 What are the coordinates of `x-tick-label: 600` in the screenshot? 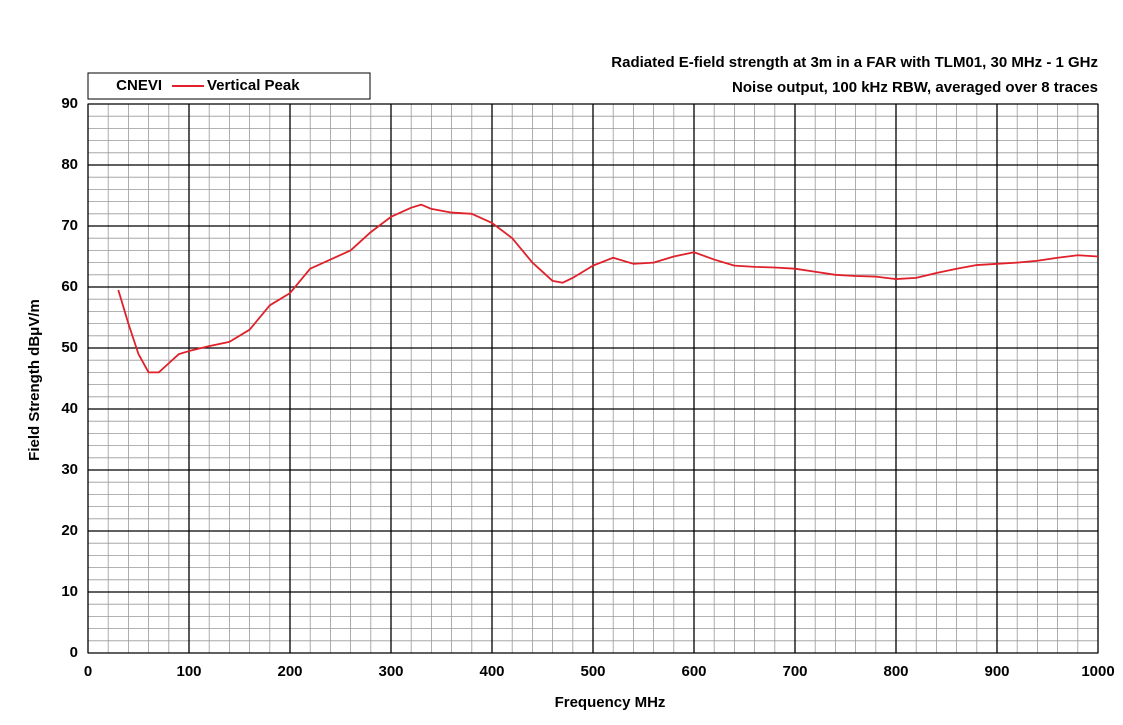 It's located at (693, 671).